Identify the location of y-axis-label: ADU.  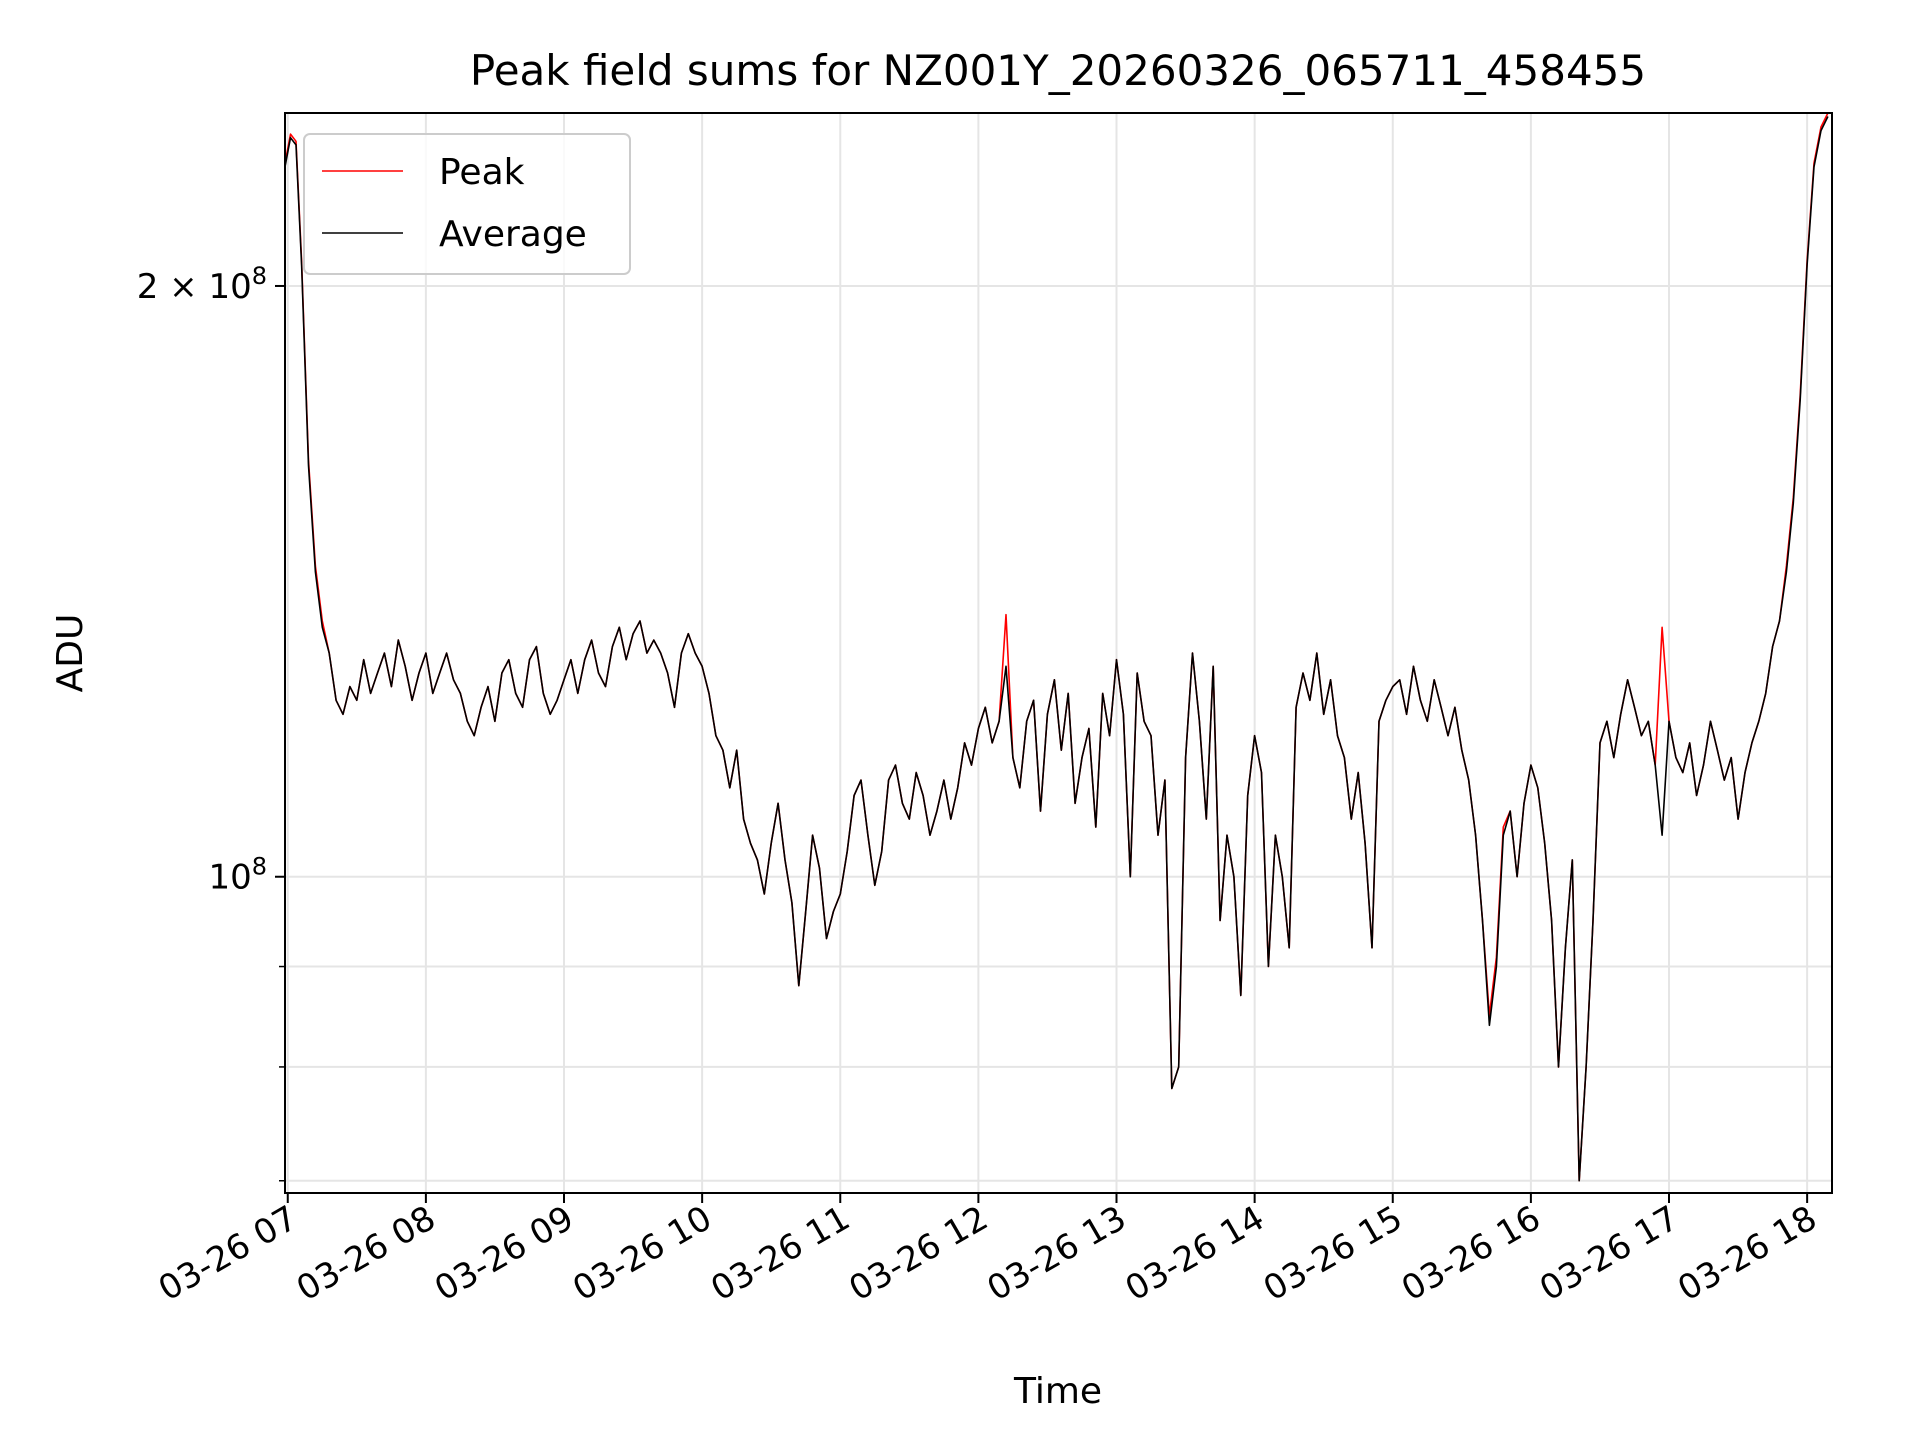
(70, 653).